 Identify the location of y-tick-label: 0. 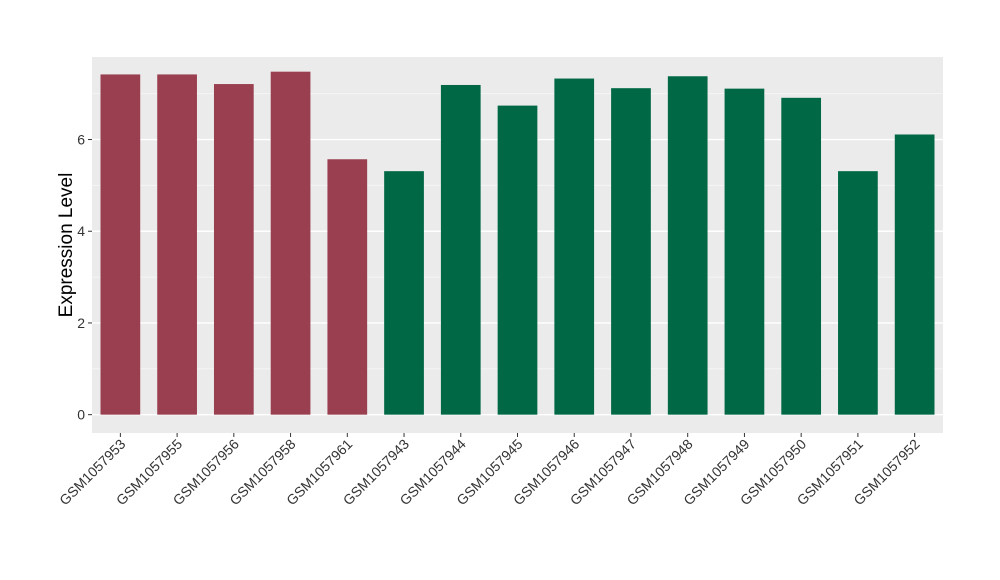
(81, 415).